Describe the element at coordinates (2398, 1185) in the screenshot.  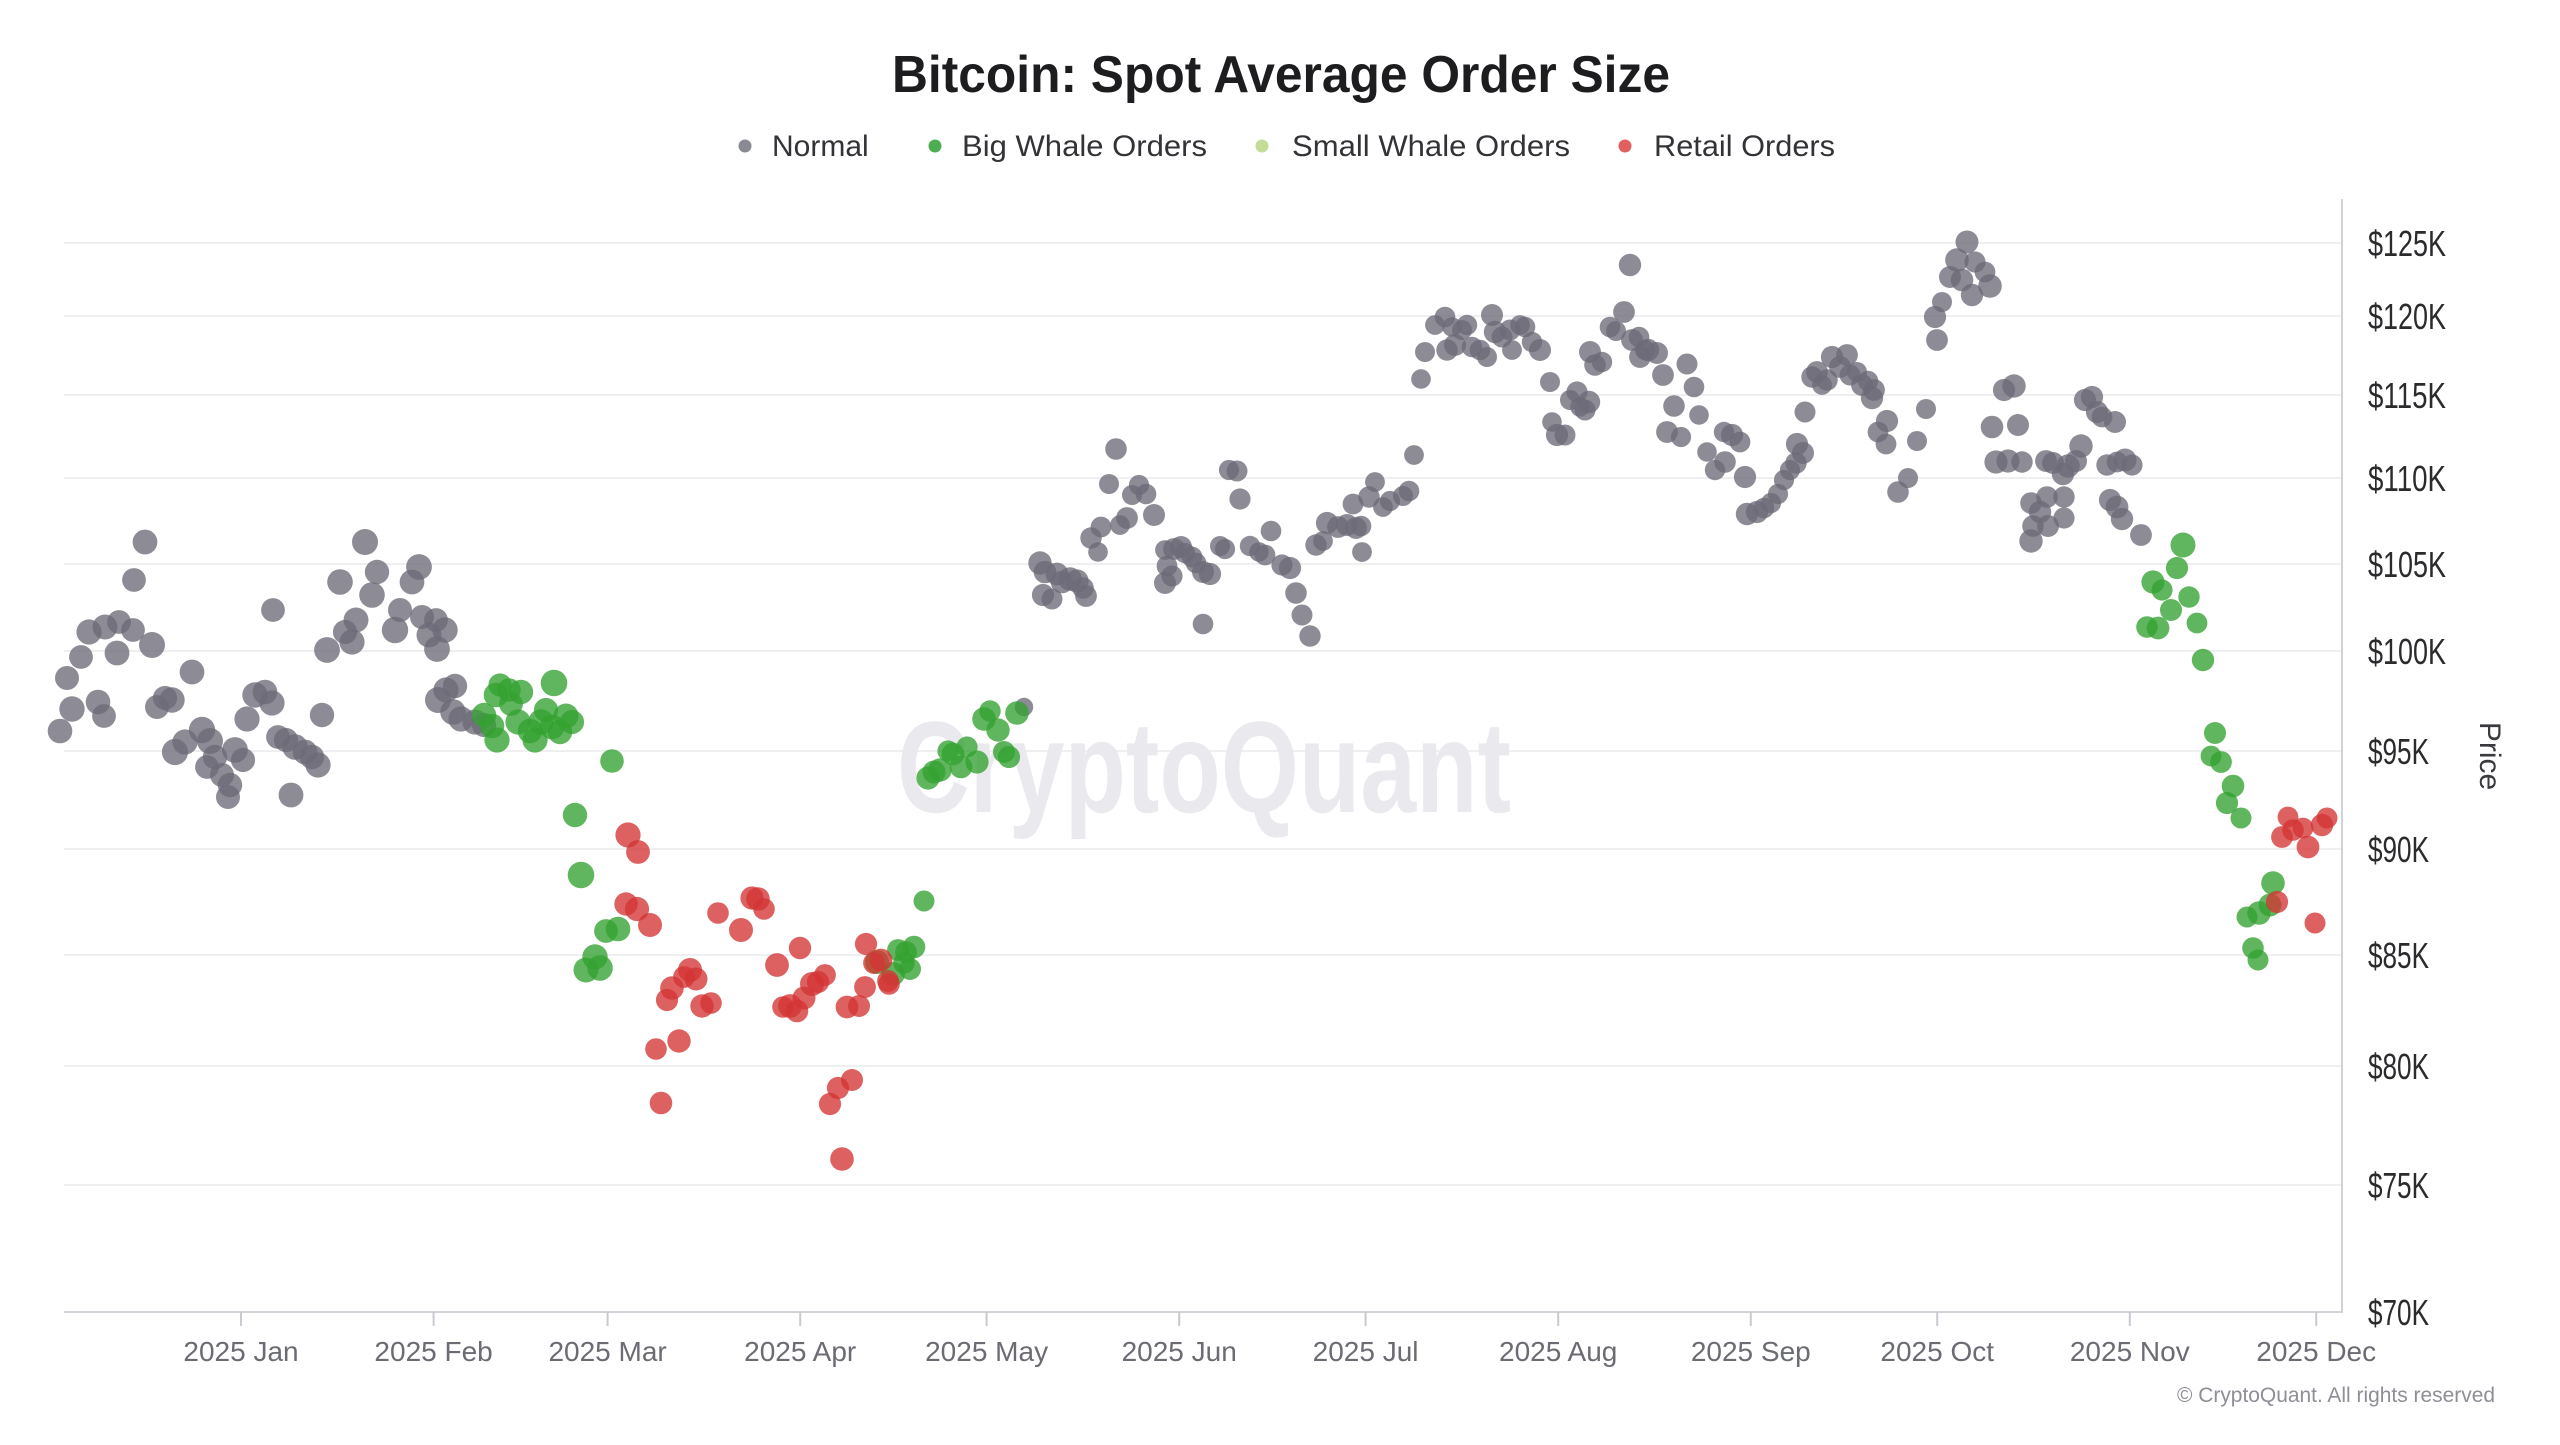
I see `svg-text: $75K` at that location.